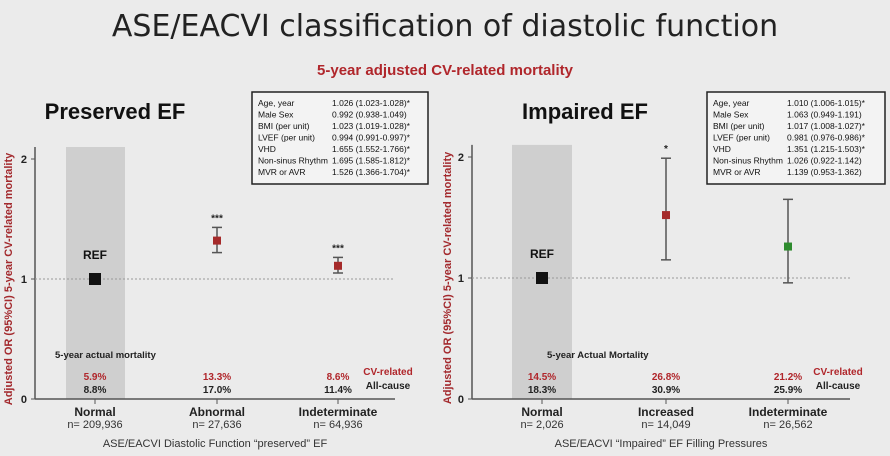  I want to click on all-cause-mortality-value: 11.4%, so click(338, 390).